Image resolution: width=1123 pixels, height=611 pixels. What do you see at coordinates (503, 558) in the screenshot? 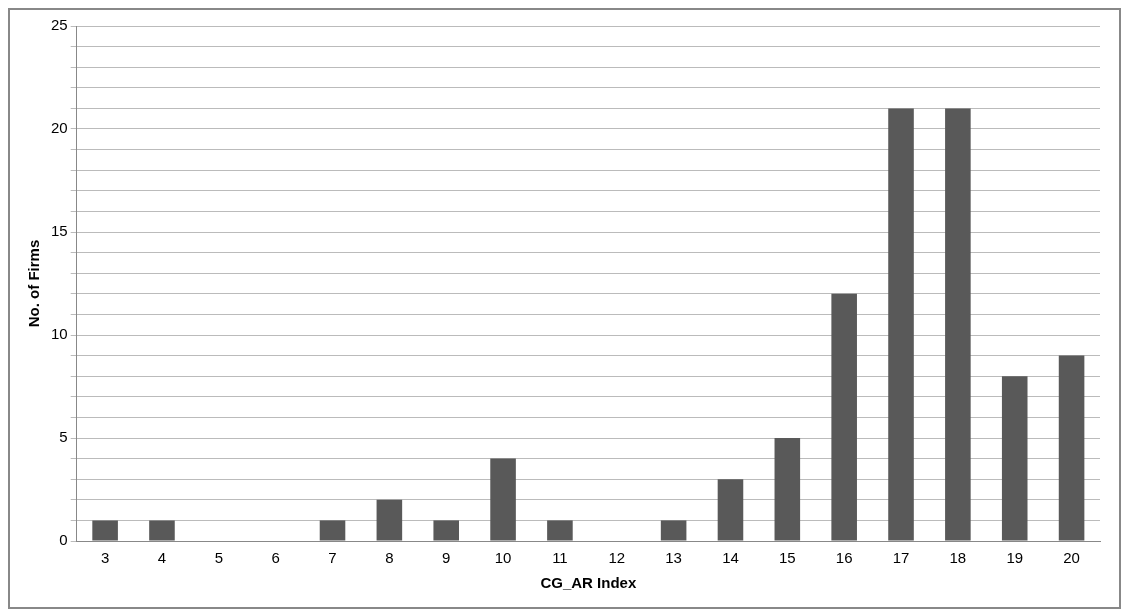
I see `x-tick-label: 10` at bounding box center [503, 558].